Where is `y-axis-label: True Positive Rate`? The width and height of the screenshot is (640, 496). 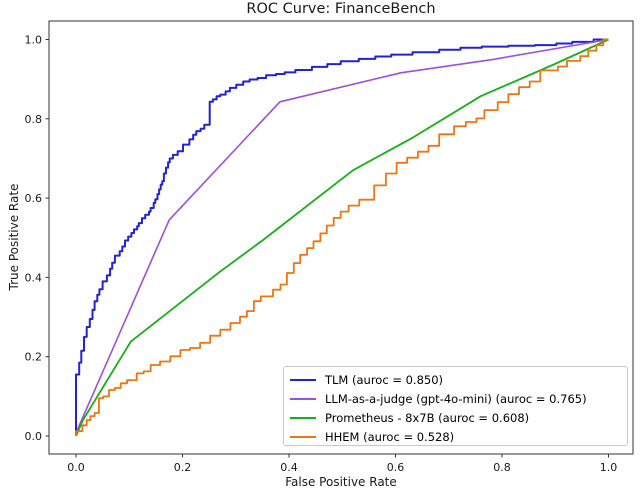 y-axis-label: True Positive Rate is located at coordinates (14, 237).